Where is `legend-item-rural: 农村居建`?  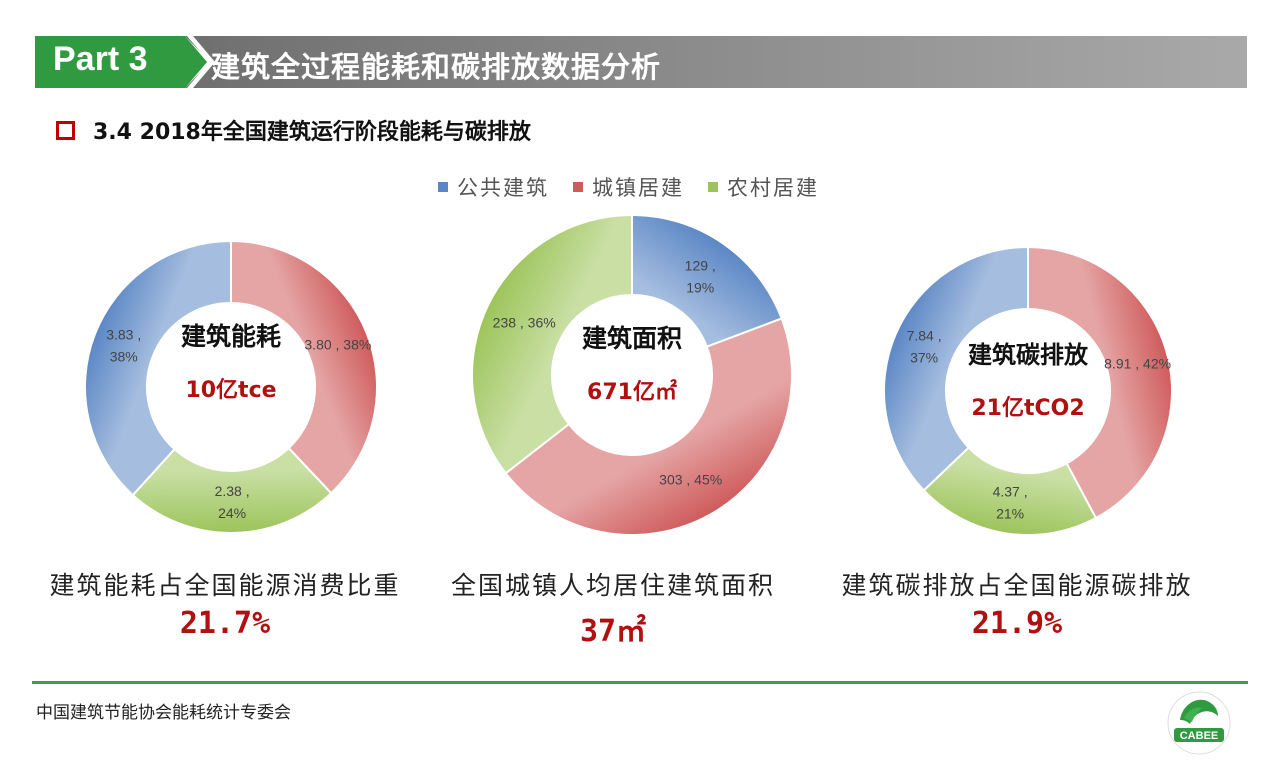 legend-item-rural: 农村居建 is located at coordinates (763, 187).